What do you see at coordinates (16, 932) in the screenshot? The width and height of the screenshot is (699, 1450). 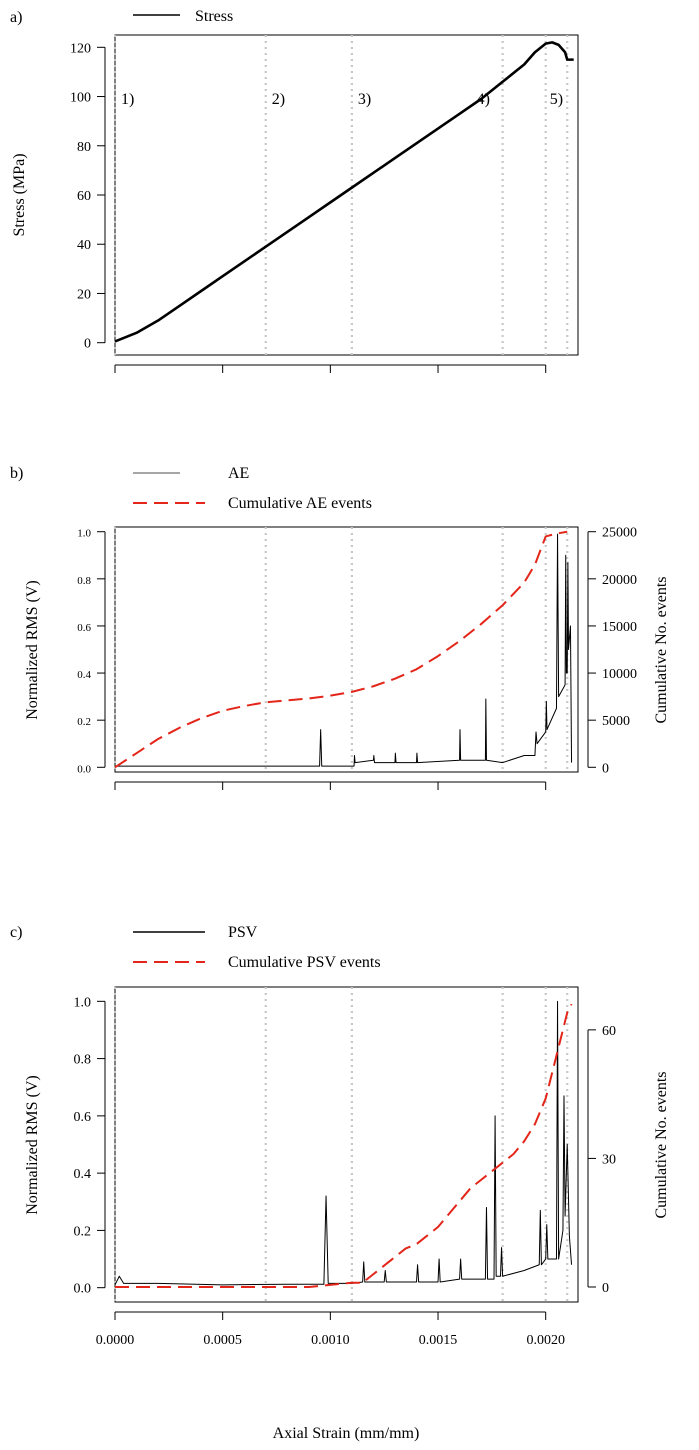 I see `panel-label-c: c)` at bounding box center [16, 932].